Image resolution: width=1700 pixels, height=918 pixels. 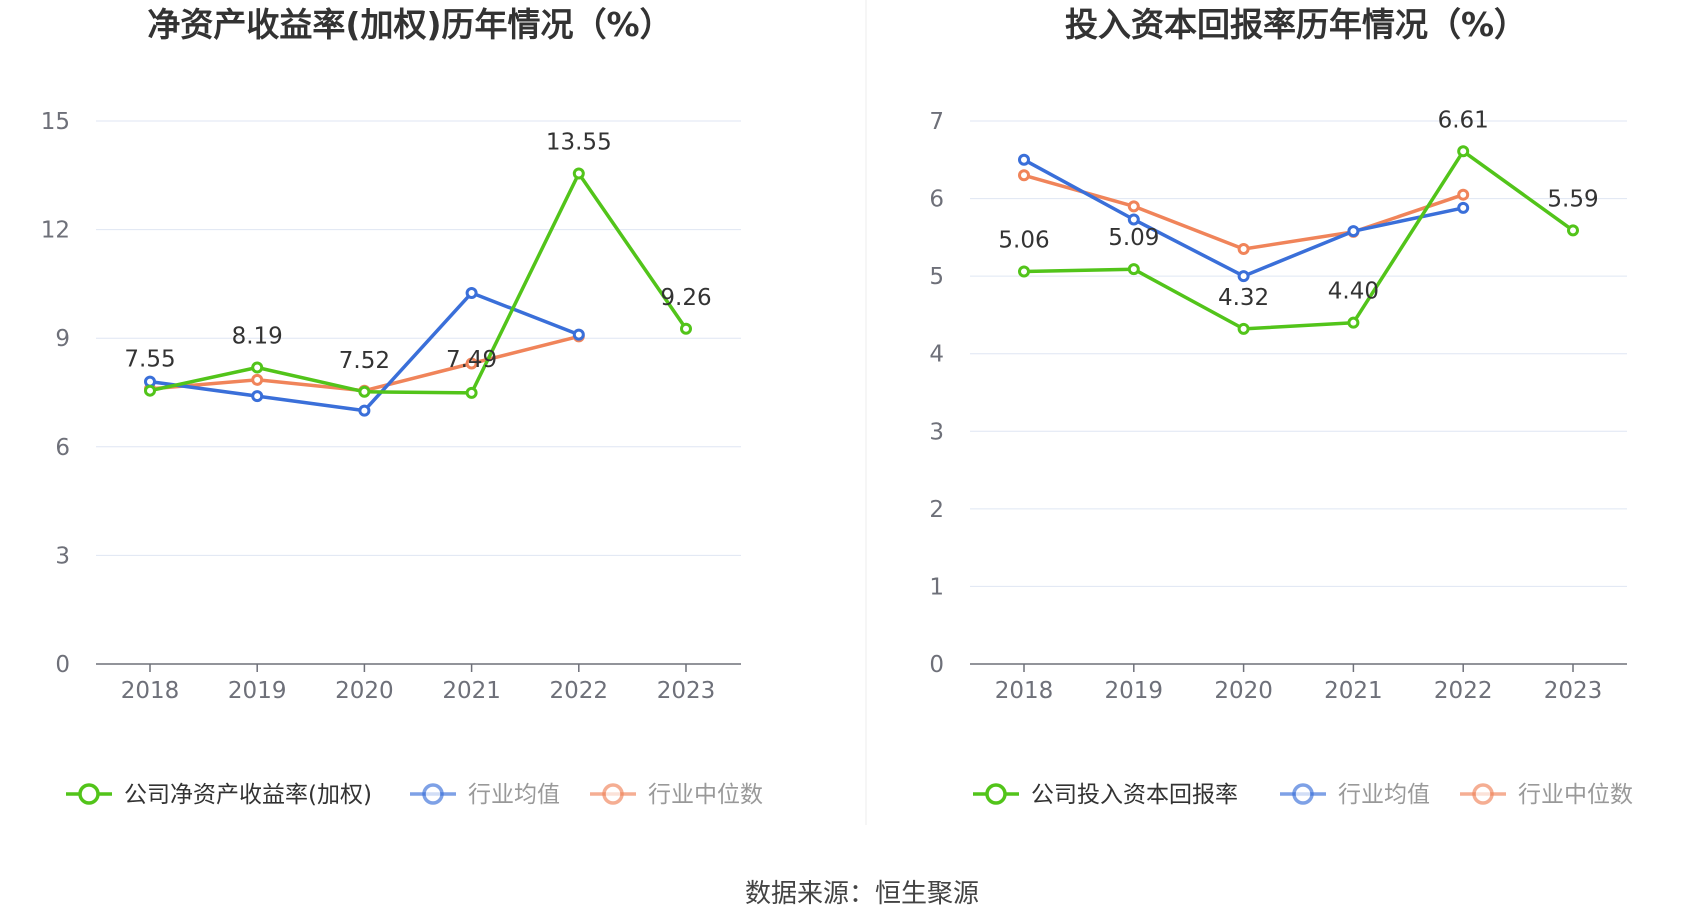 What do you see at coordinates (936, 510) in the screenshot?
I see `y-tick-label: 2` at bounding box center [936, 510].